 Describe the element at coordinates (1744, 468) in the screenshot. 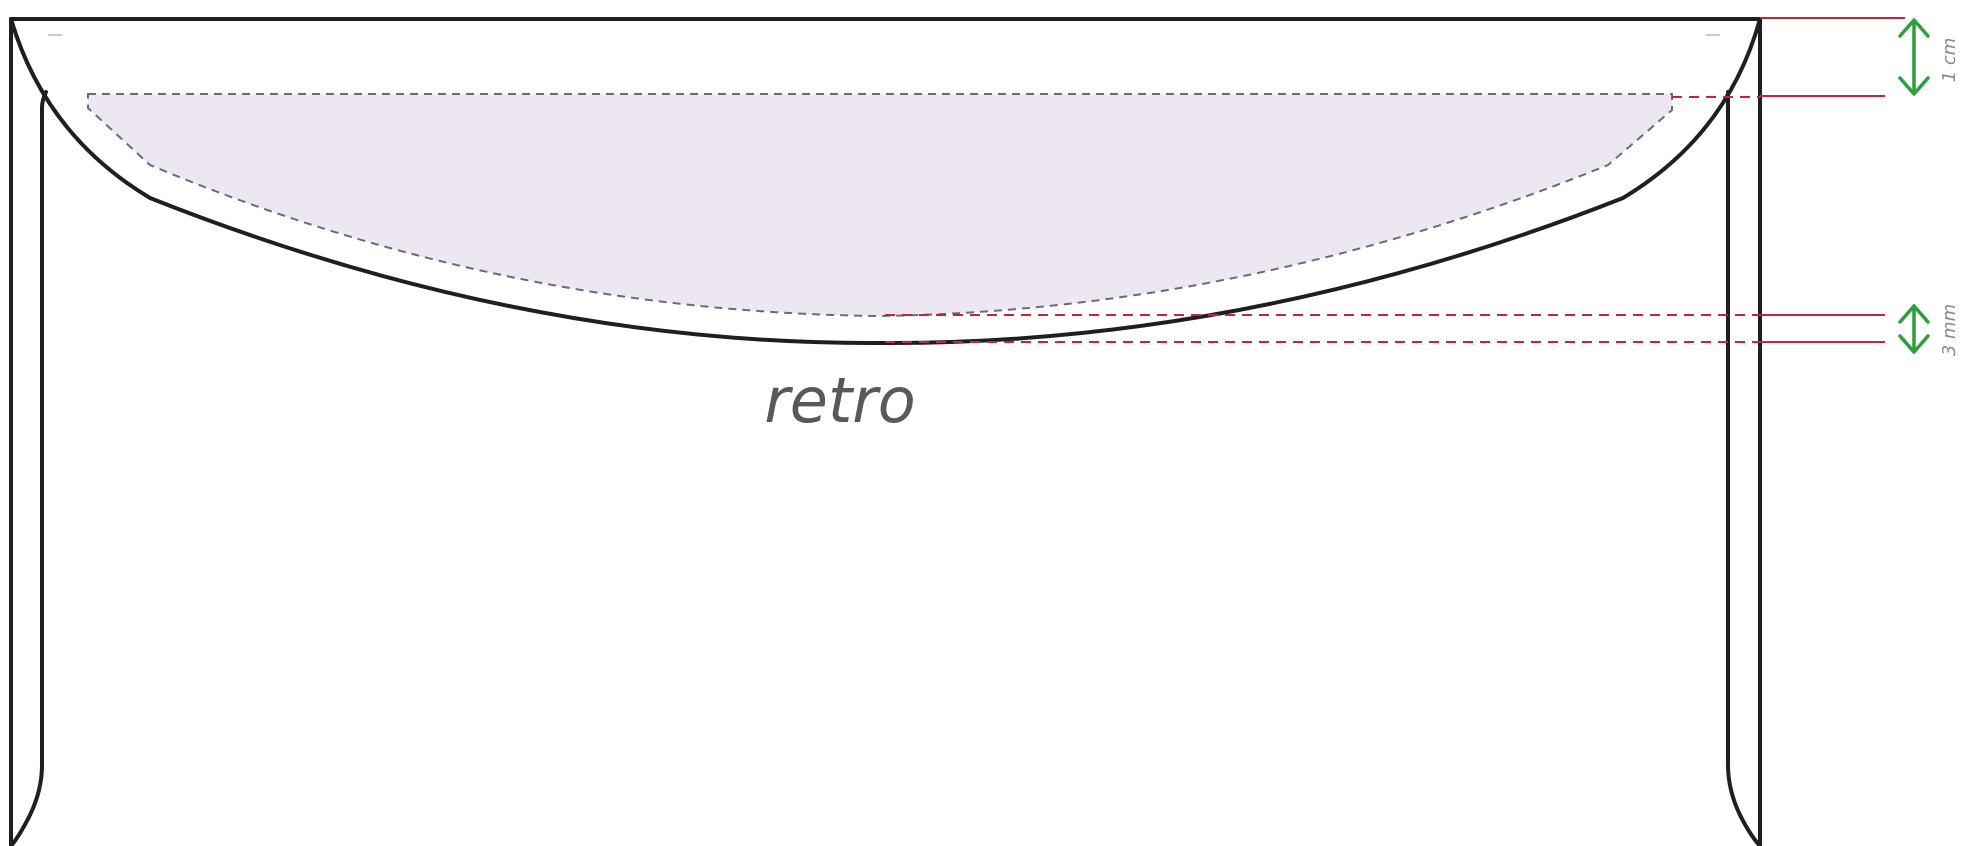

I see `envelope-right-side-flap` at that location.